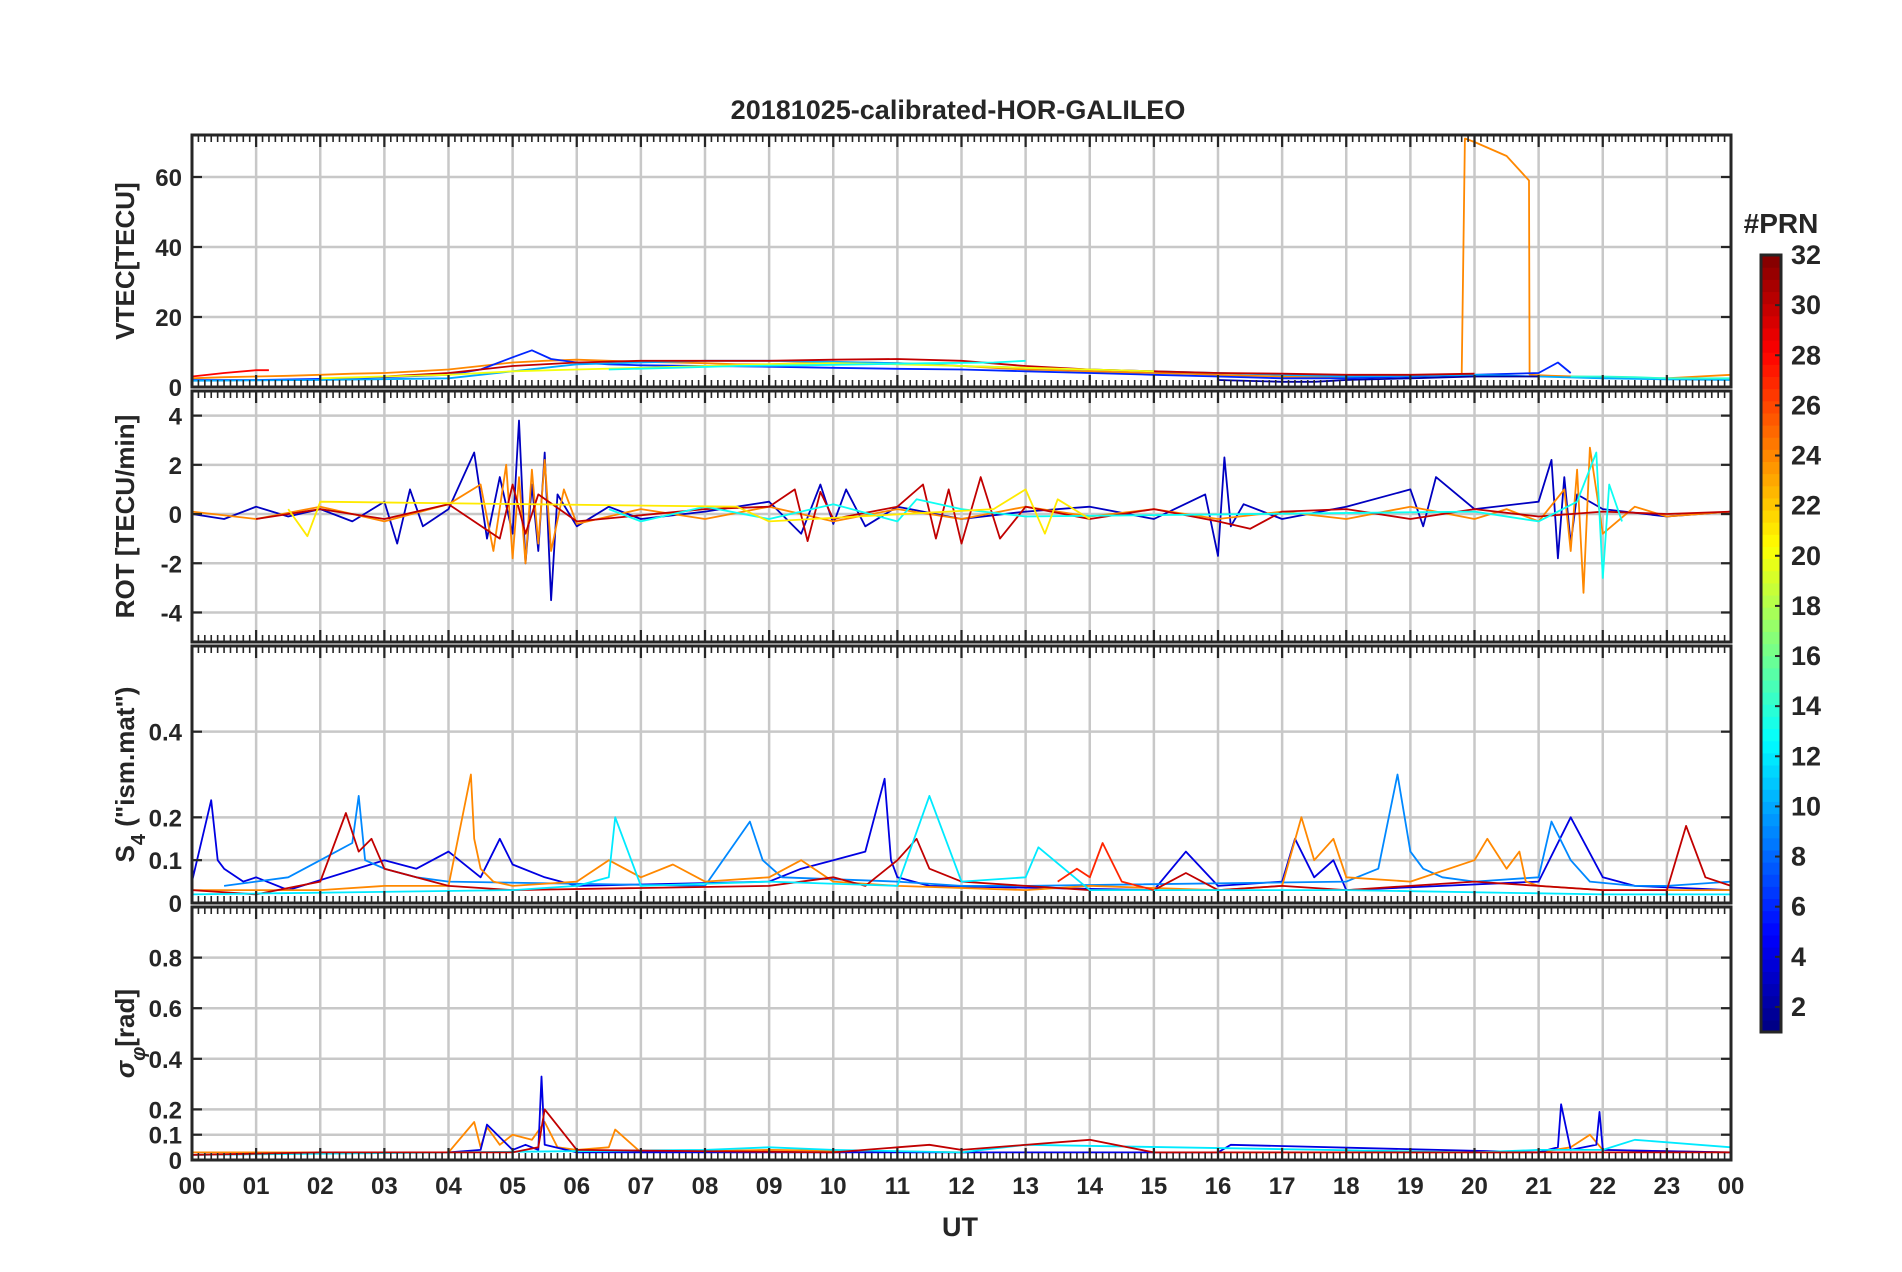 This screenshot has width=1902, height=1272. Describe the element at coordinates (1538, 1186) in the screenshot. I see `x-tick-label: 21` at that location.